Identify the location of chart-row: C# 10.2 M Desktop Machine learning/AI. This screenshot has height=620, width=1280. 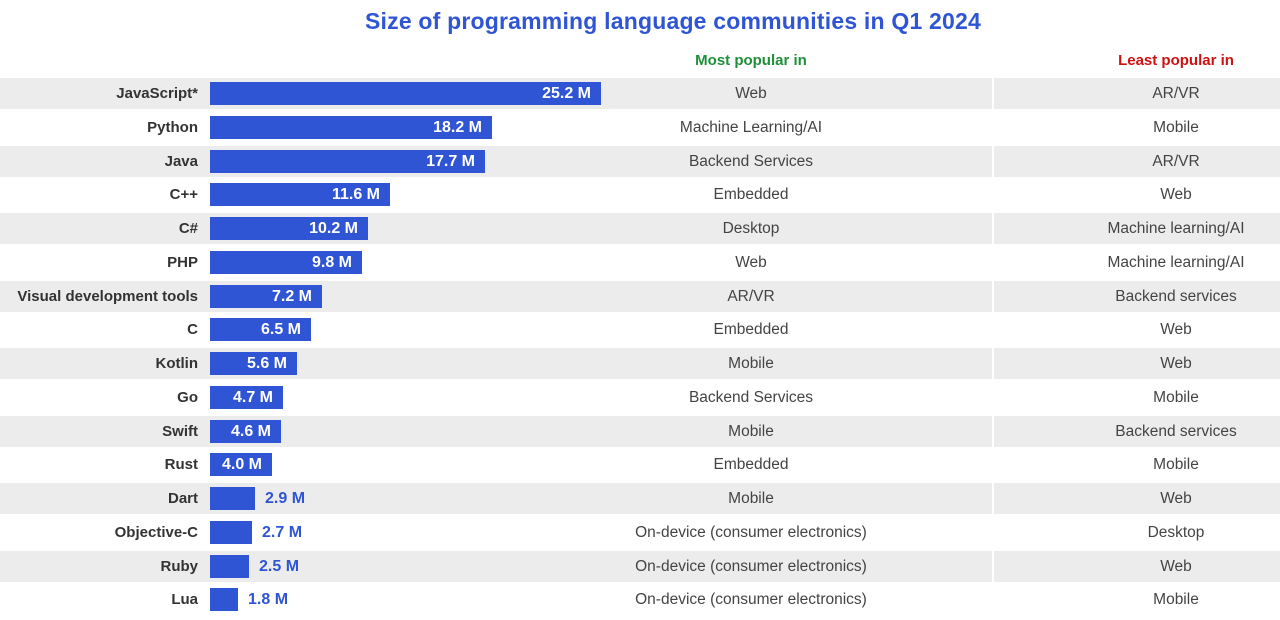
(640, 230).